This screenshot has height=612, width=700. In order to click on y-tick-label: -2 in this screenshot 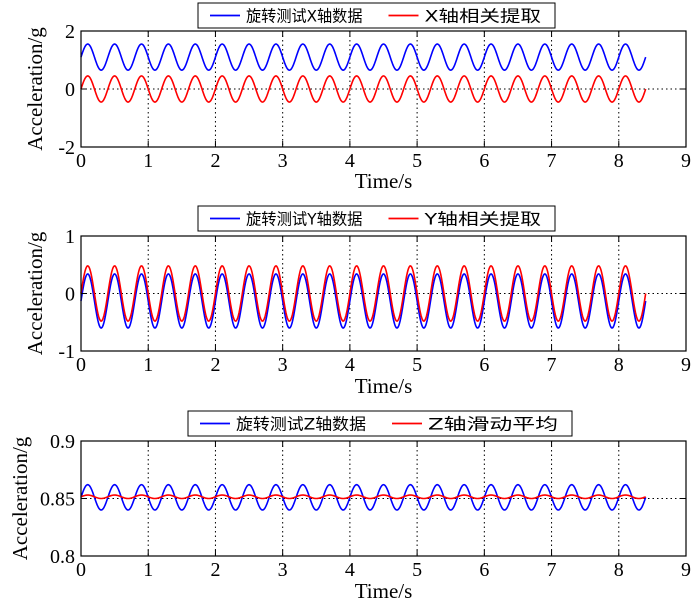, I will do `click(66, 148)`.